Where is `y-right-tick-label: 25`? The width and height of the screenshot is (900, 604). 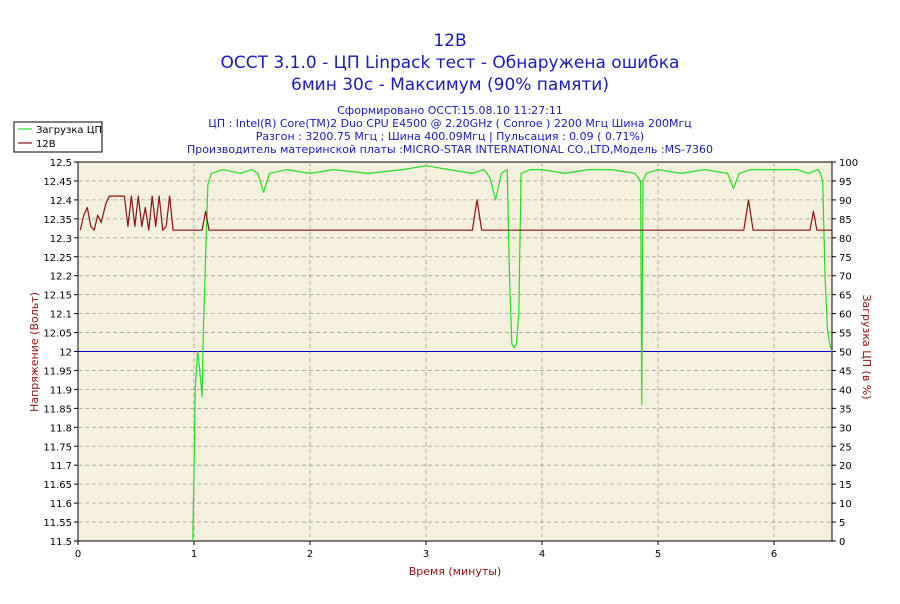
y-right-tick-label: 25 is located at coordinates (845, 447).